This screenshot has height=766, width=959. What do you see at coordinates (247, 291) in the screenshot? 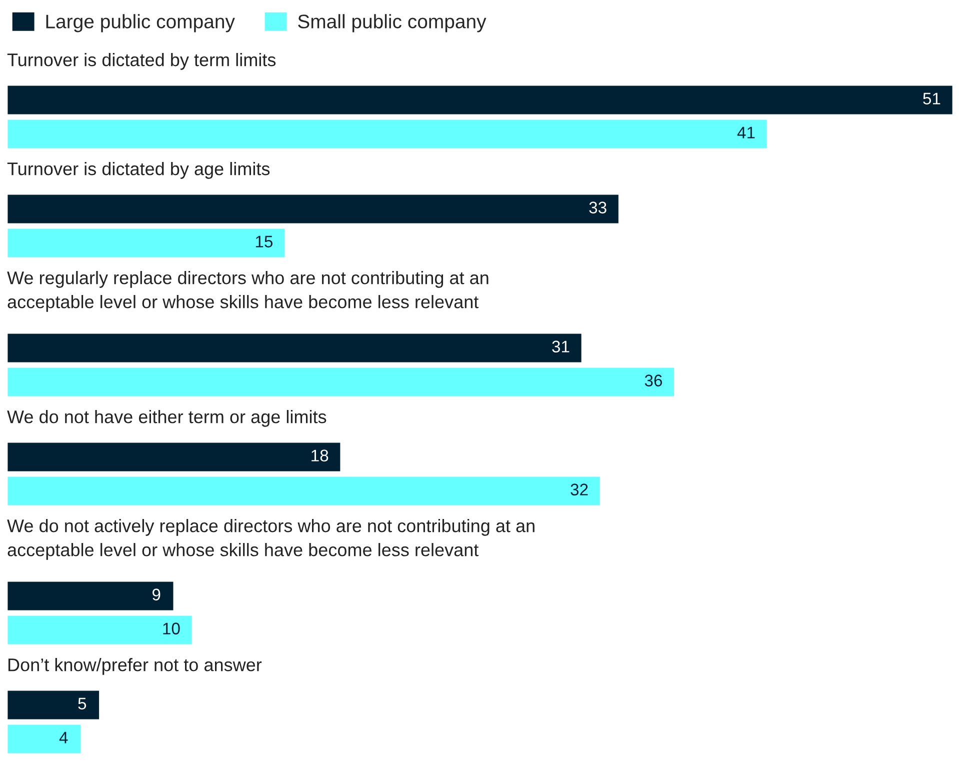
I see `y-tick-label: We regularly replace directors who are not contributing at an acceptable level or whose skills have become less relevant` at bounding box center [247, 291].